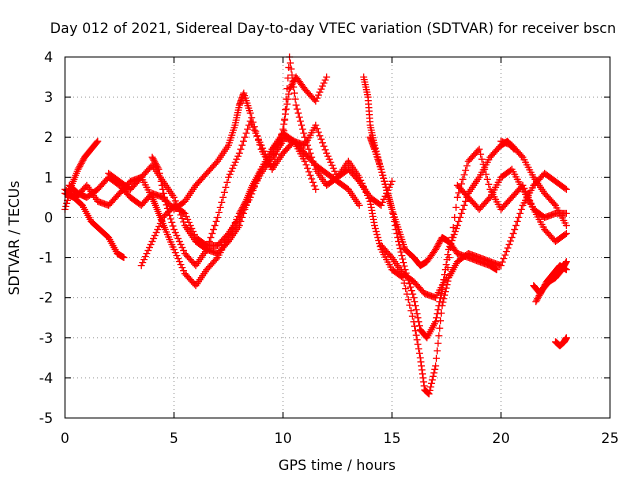 The height and width of the screenshot is (480, 640). Describe the element at coordinates (46, 339) in the screenshot. I see `y-tick-label: -3` at that location.